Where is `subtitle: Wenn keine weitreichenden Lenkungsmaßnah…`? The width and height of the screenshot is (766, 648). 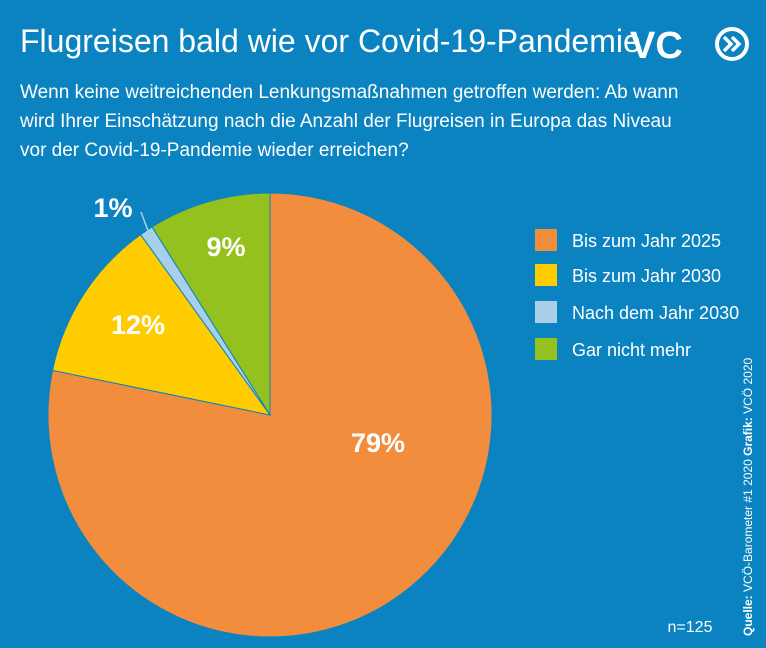
subtitle: Wenn keine weitreichenden Lenkungsmaßnah… is located at coordinates (349, 92).